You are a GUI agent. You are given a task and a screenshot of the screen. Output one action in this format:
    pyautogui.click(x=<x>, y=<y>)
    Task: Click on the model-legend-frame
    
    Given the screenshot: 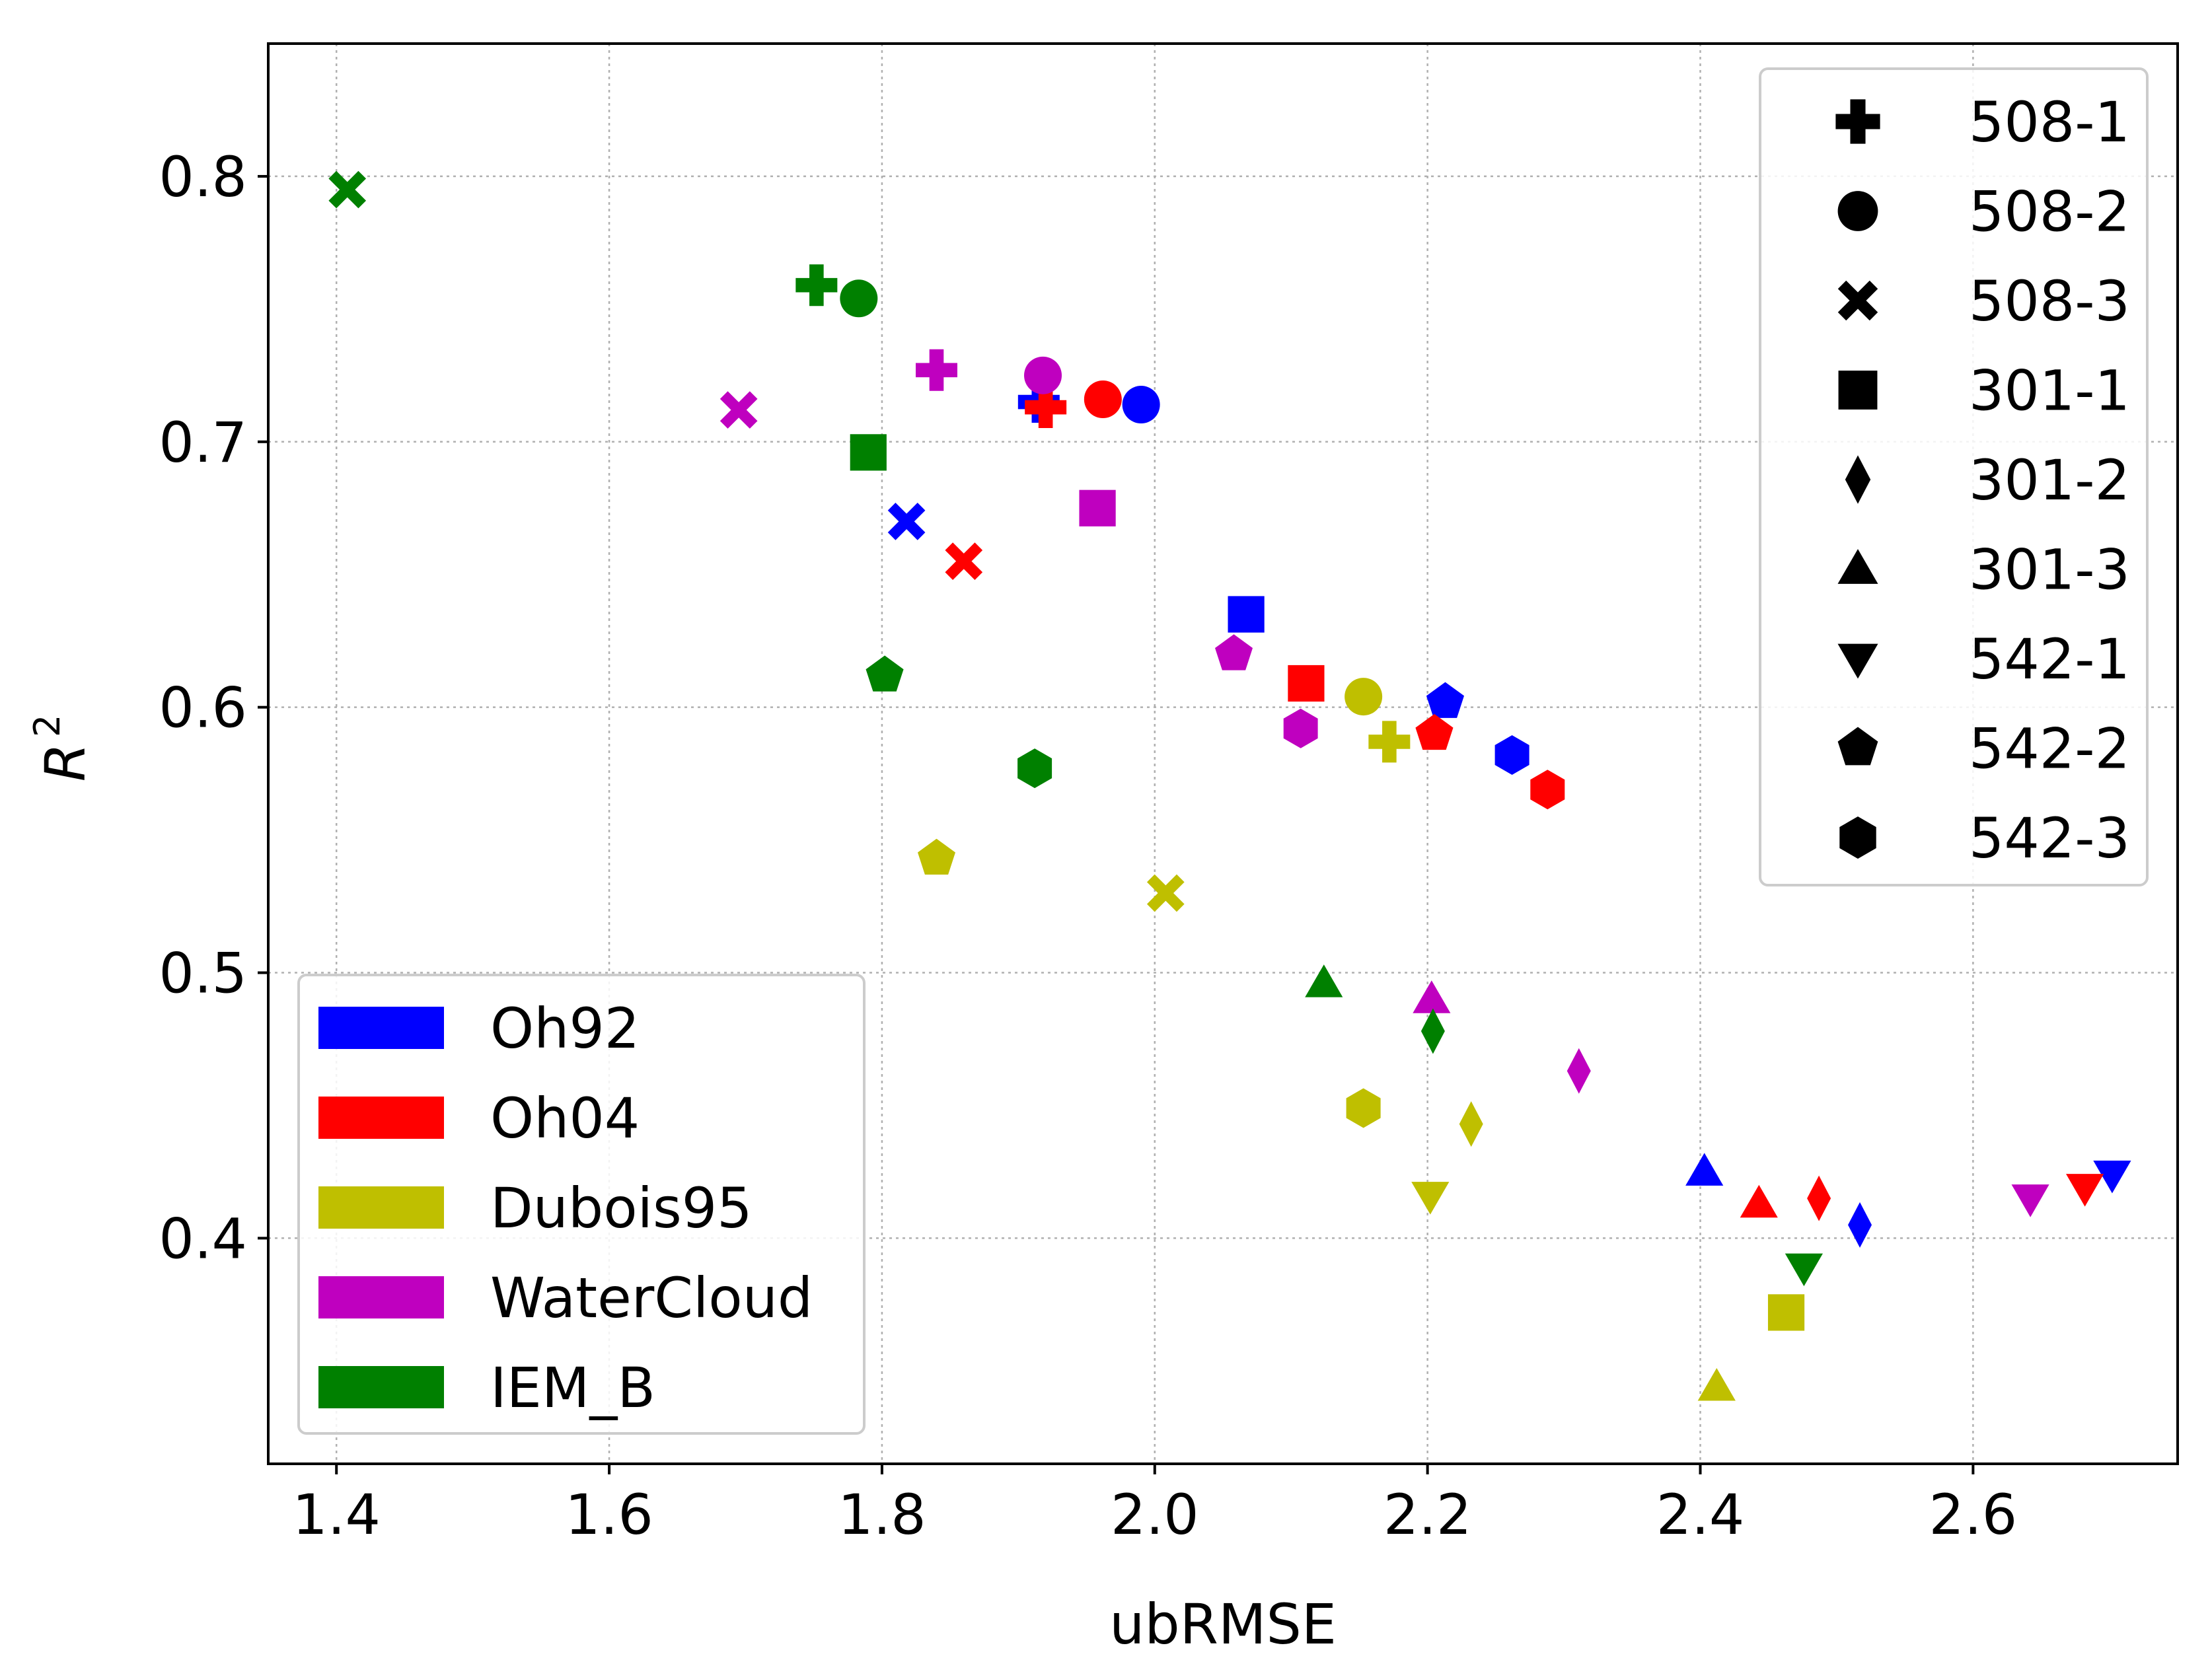 What is the action you would take?
    pyautogui.click(x=581, y=1204)
    